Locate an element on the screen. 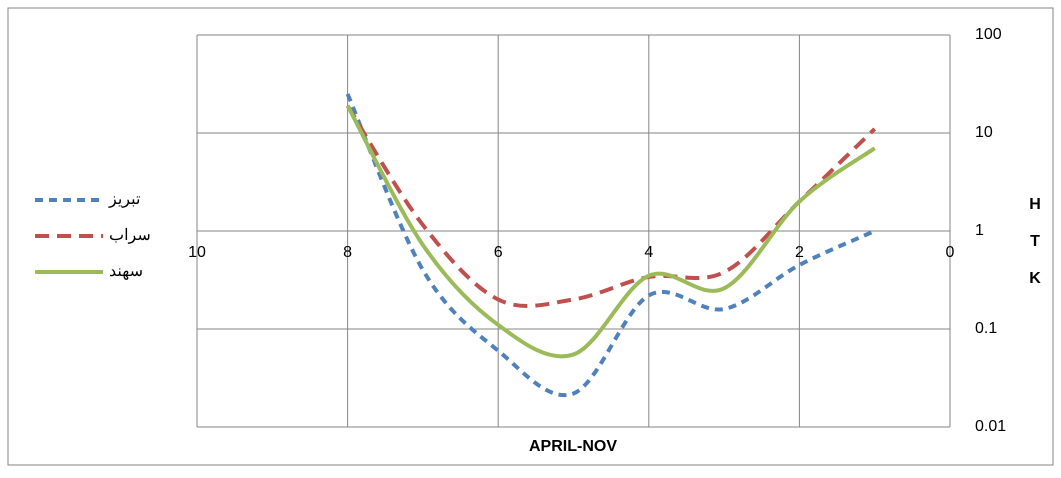 The height and width of the screenshot is (478, 1061). x-axis-title: APRIL-NOV is located at coordinates (573, 446).